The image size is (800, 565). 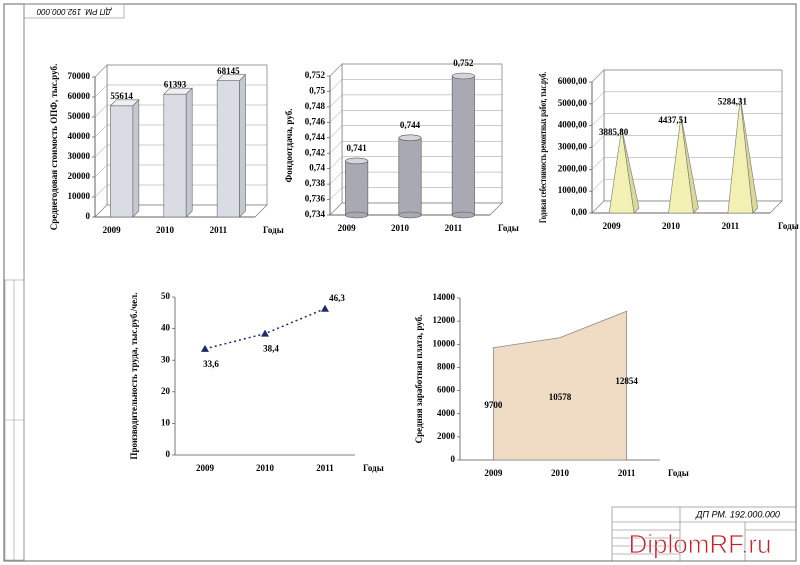 What do you see at coordinates (315, 183) in the screenshot?
I see `y-tick-label: 0,738` at bounding box center [315, 183].